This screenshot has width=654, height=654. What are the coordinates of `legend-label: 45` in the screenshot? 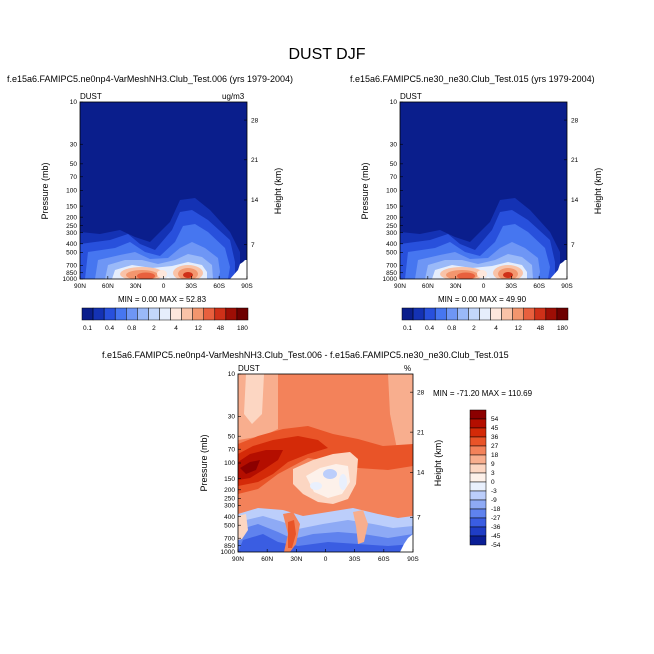 It's located at (495, 428).